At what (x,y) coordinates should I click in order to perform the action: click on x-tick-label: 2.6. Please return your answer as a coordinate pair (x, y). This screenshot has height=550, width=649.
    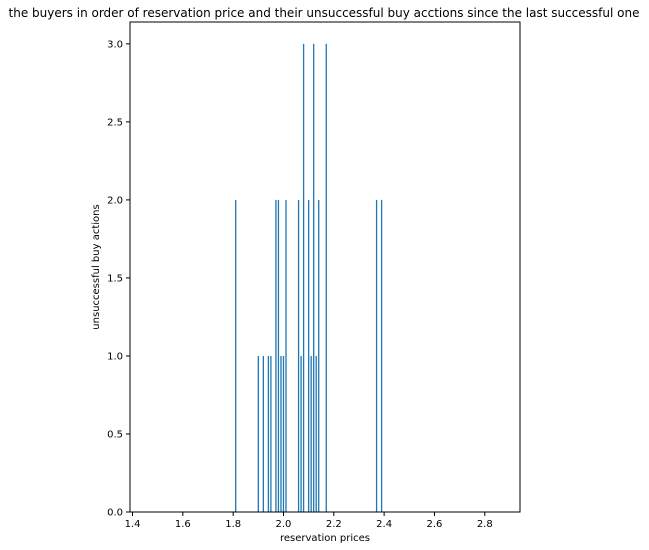
    Looking at the image, I should click on (434, 524).